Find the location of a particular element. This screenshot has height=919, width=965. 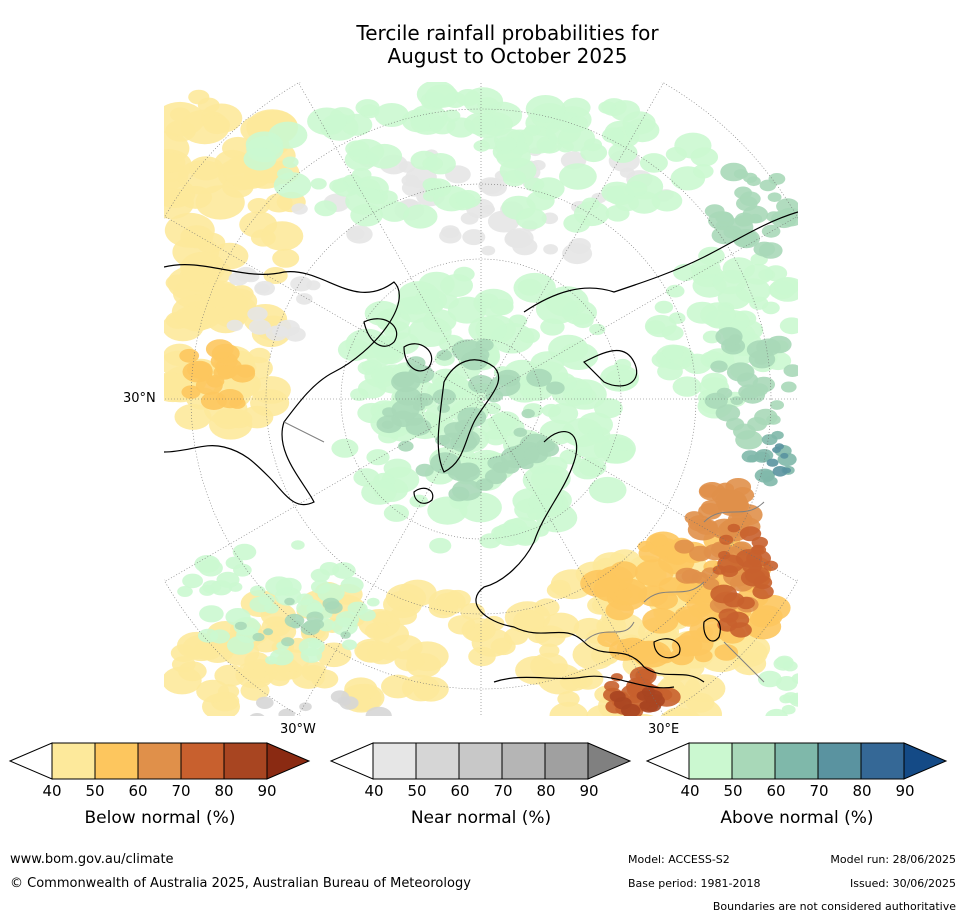

below-tick-90: 90 is located at coordinates (267, 791).